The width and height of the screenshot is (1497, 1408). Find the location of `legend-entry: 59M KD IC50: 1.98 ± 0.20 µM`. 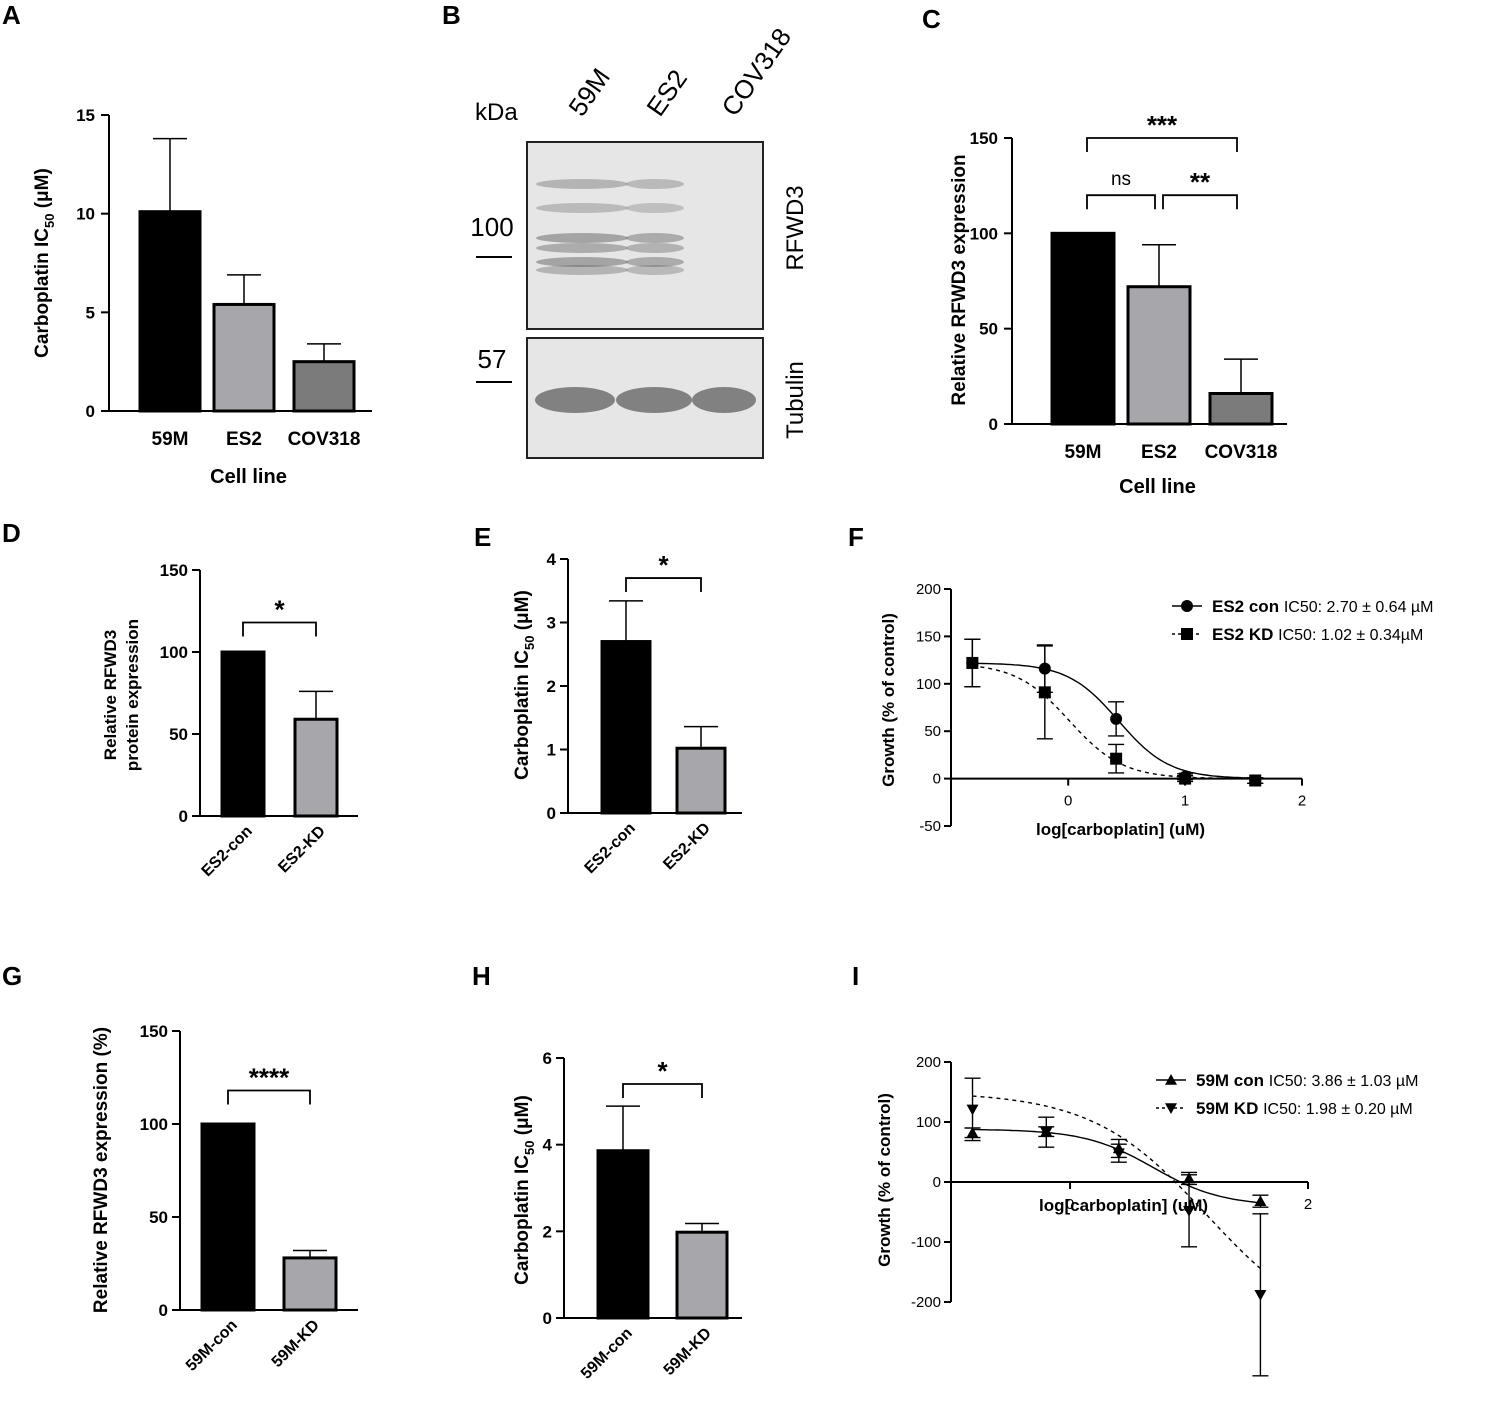

legend-entry: 59M KD IC50: 1.98 ± 0.20 µM is located at coordinates (1304, 1108).